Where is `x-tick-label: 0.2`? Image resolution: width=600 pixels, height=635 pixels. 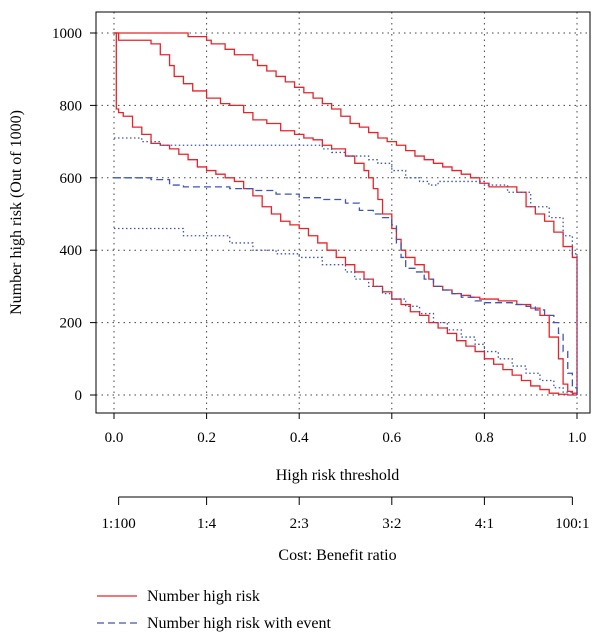
x-tick-label: 0.2 is located at coordinates (206, 438).